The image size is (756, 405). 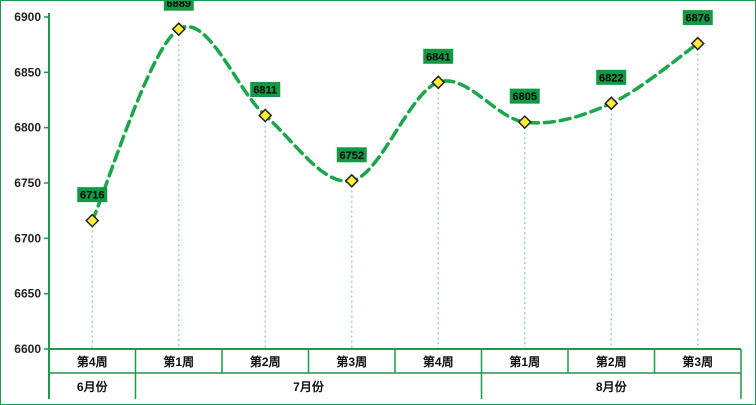 I want to click on x-group-label: 6月份, so click(x=93, y=386).